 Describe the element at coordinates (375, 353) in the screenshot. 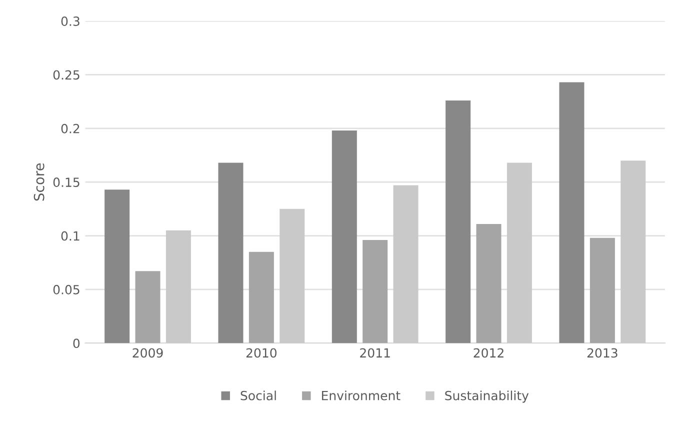

I see `x-tick-label: 2011` at that location.